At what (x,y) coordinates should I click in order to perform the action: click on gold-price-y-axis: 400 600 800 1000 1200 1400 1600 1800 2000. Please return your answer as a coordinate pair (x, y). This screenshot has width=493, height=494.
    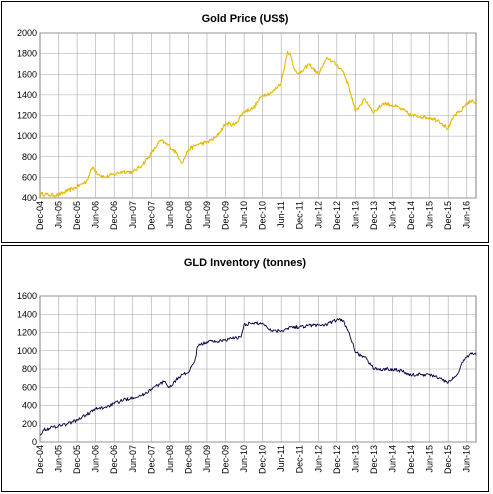
    Looking at the image, I should click on (27, 115).